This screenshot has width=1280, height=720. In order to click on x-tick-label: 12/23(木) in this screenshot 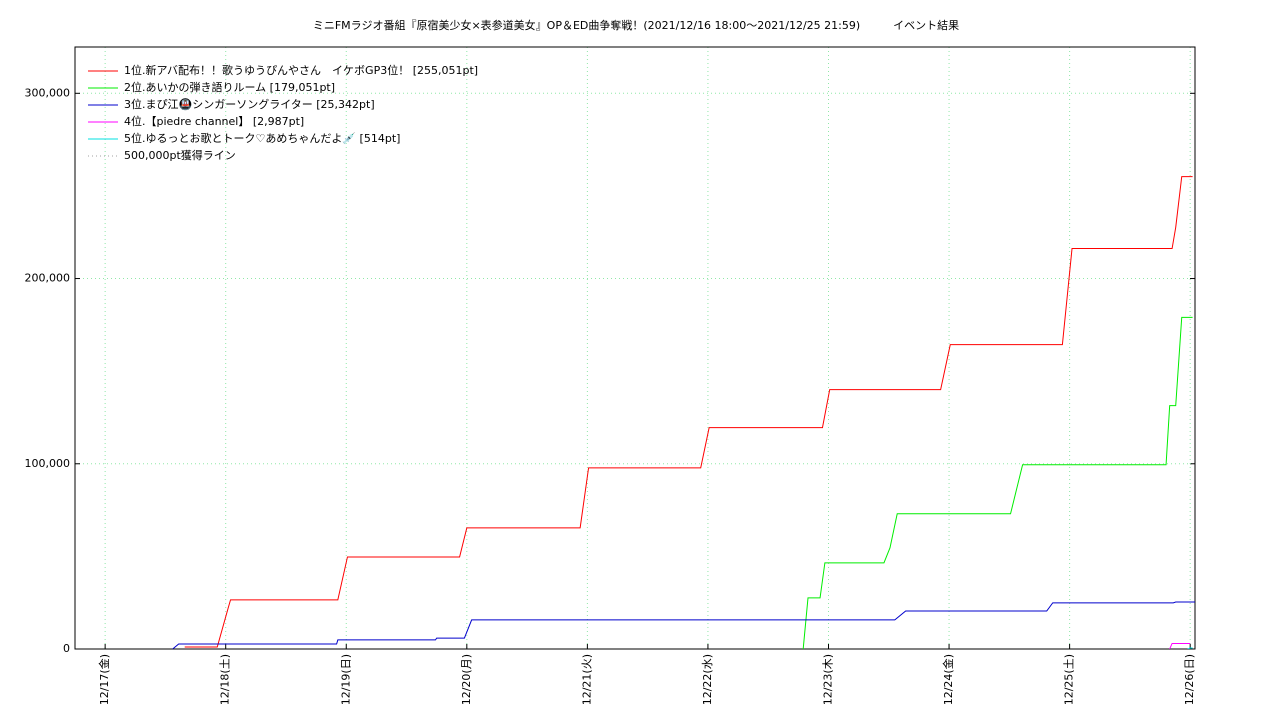, I will do `click(827, 679)`.